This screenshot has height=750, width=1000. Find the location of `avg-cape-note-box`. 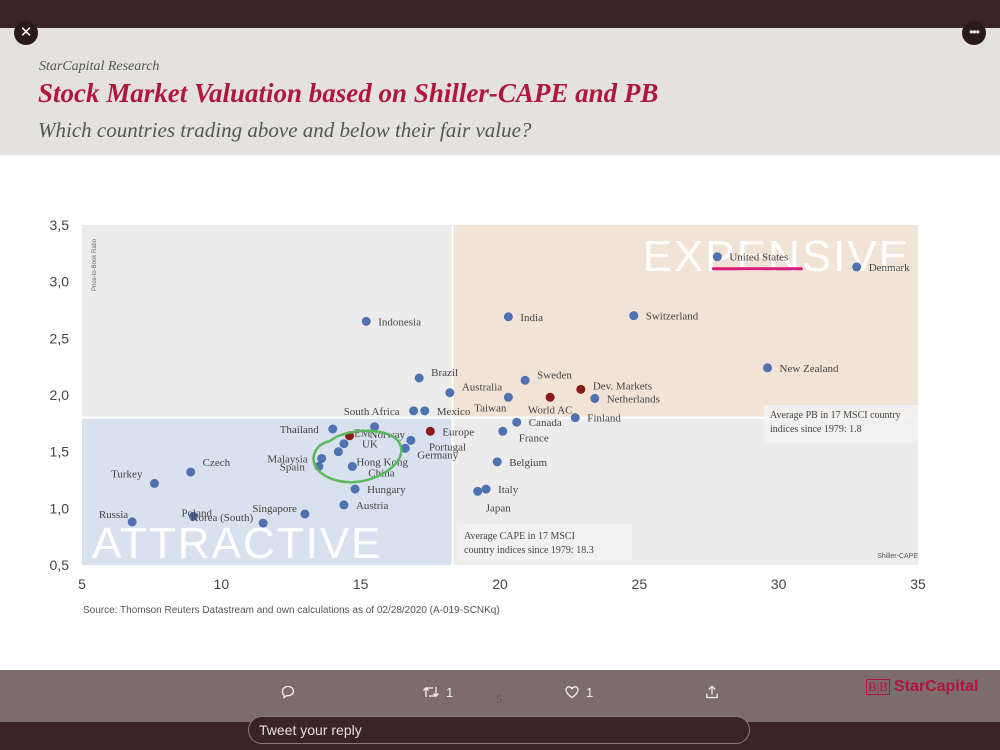

avg-cape-note-box is located at coordinates (544, 542).